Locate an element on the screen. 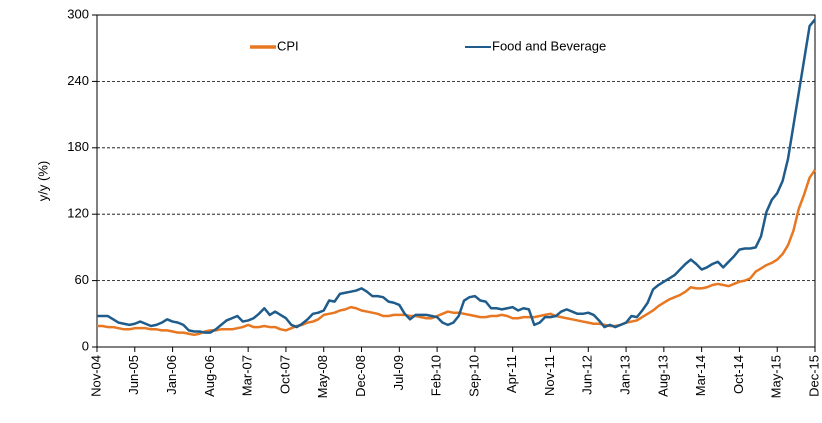 The height and width of the screenshot is (423, 822). x-tick-label: Nov-04 is located at coordinates (95, 376).